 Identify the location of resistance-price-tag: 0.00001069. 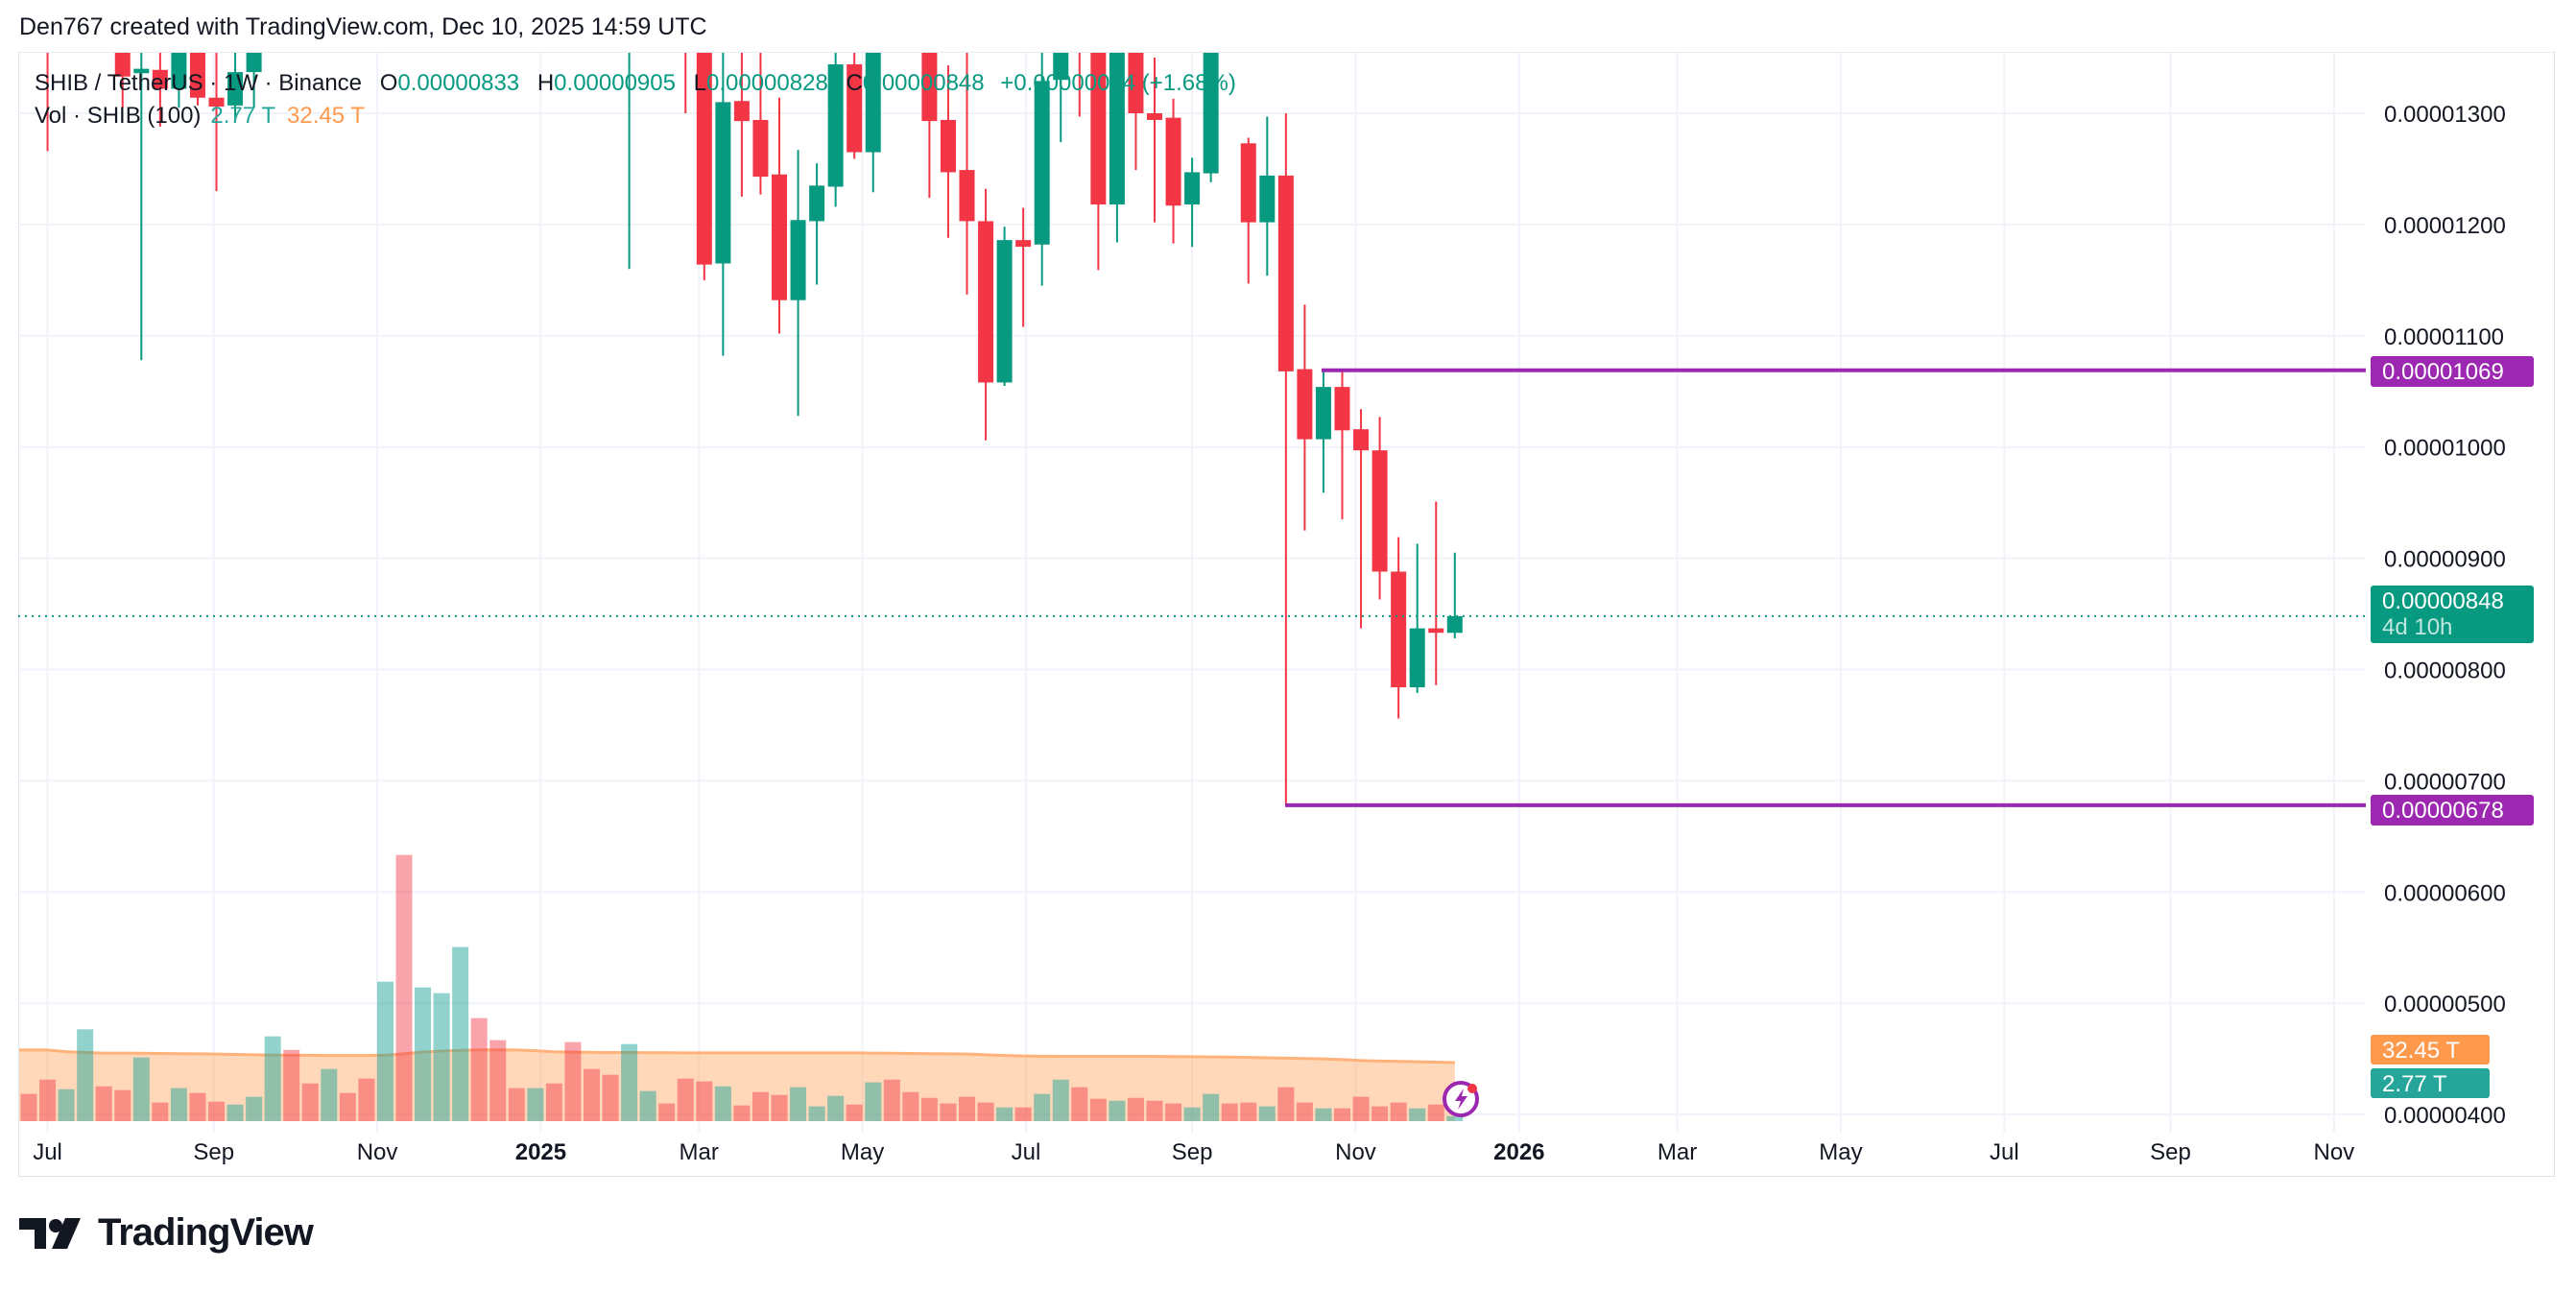
(2452, 371).